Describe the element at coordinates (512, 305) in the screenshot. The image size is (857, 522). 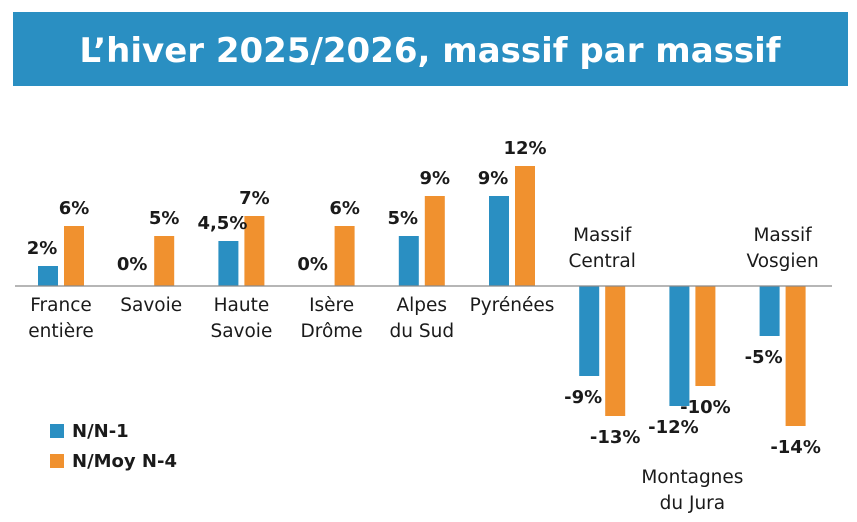
I see `category-label: Pyrénées` at that location.